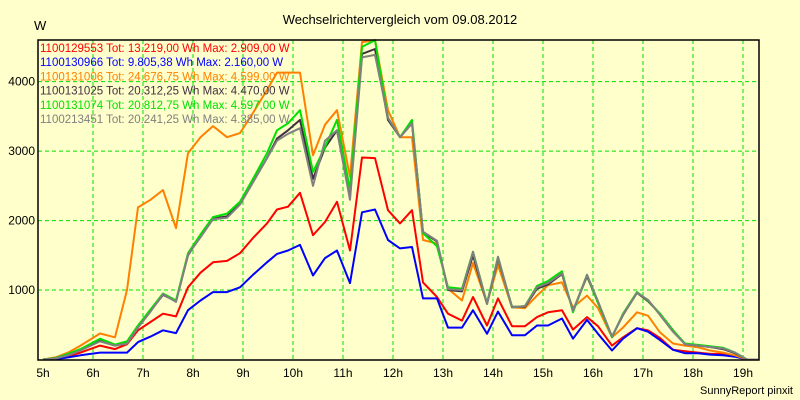 The height and width of the screenshot is (400, 800). I want to click on y-tick-label: 4000, so click(21, 82).